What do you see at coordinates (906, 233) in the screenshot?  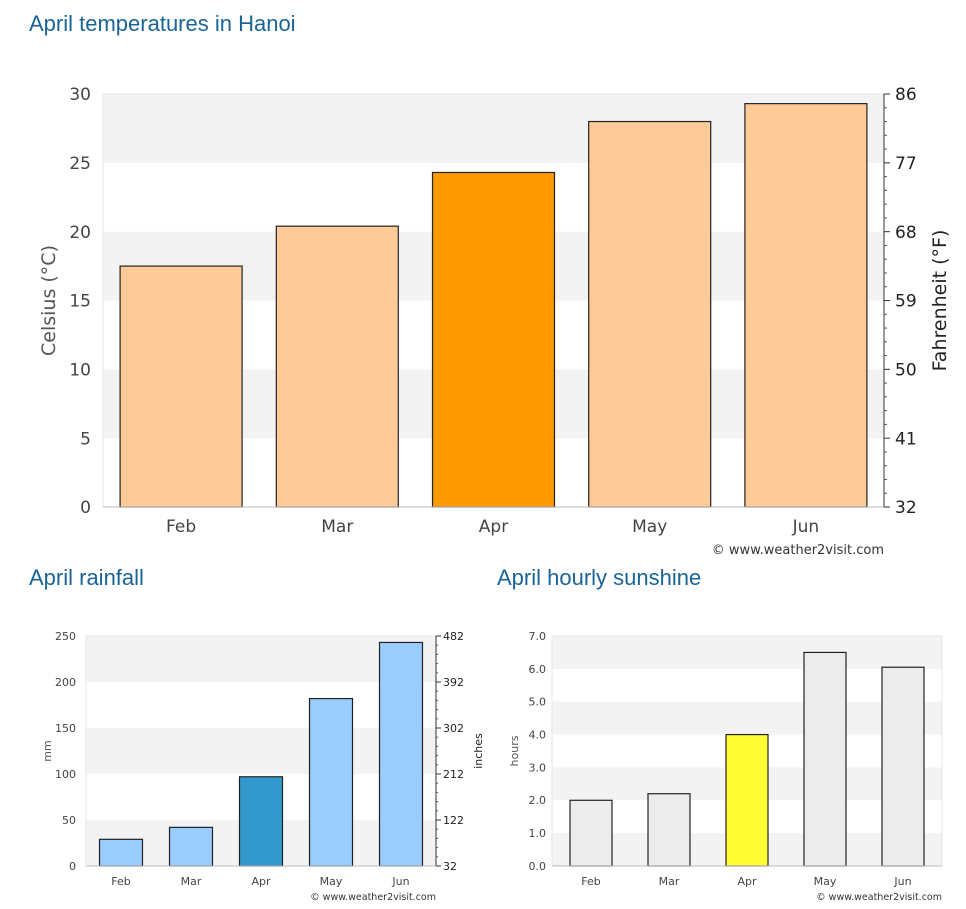 I see `temp-y-right-tick-label: 68` at bounding box center [906, 233].